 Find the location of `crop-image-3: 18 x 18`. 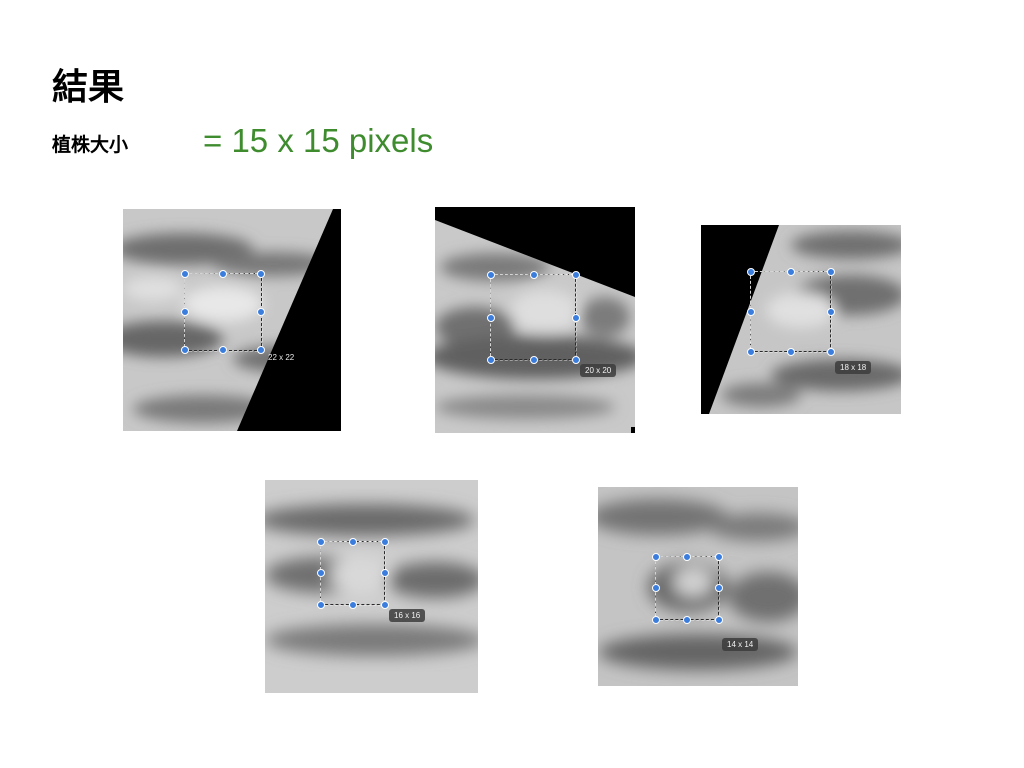

crop-image-3: 18 x 18 is located at coordinates (801, 319).